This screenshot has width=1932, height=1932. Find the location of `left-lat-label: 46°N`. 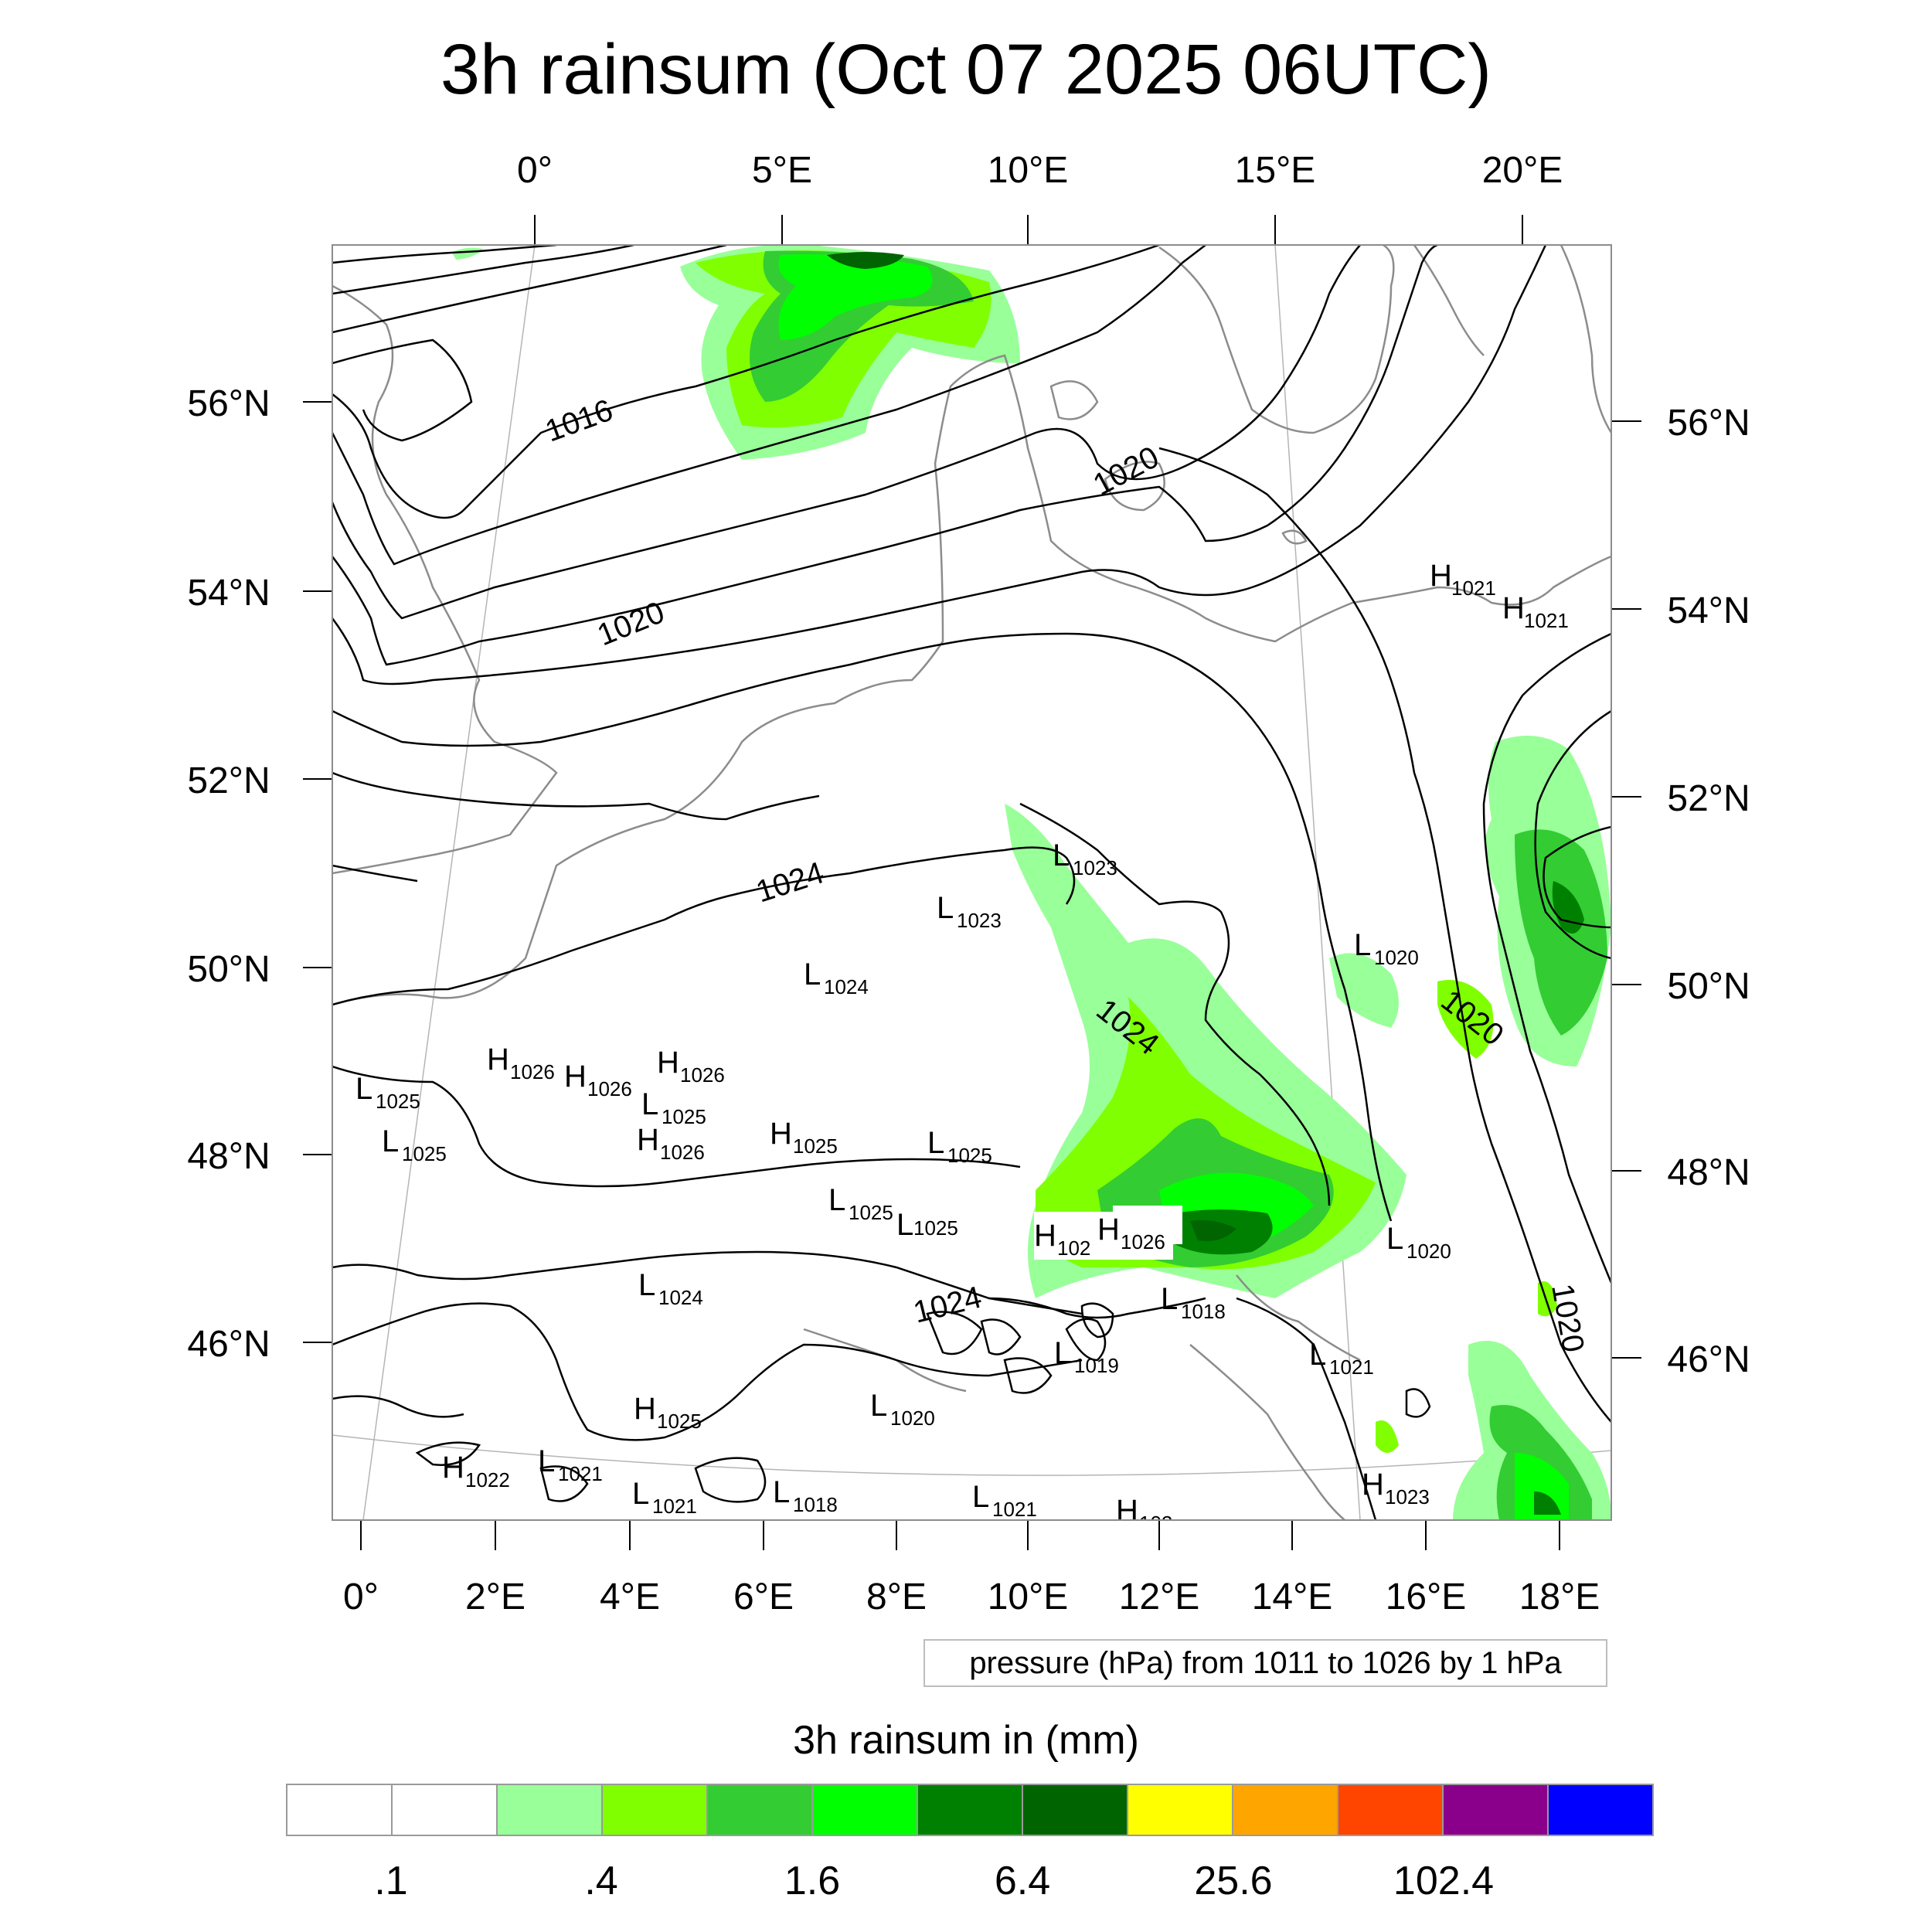

left-lat-label: 46°N is located at coordinates (228, 1345).